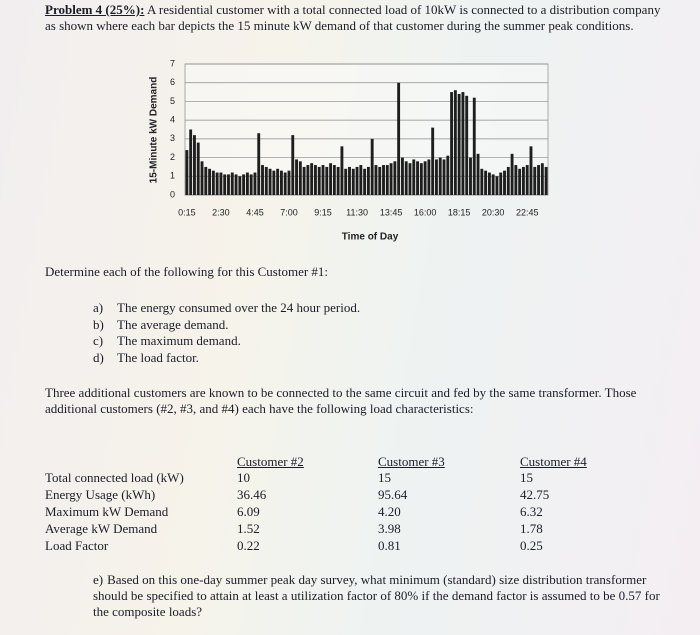  I want to click on x-tick-label: 16:00, so click(425, 212).